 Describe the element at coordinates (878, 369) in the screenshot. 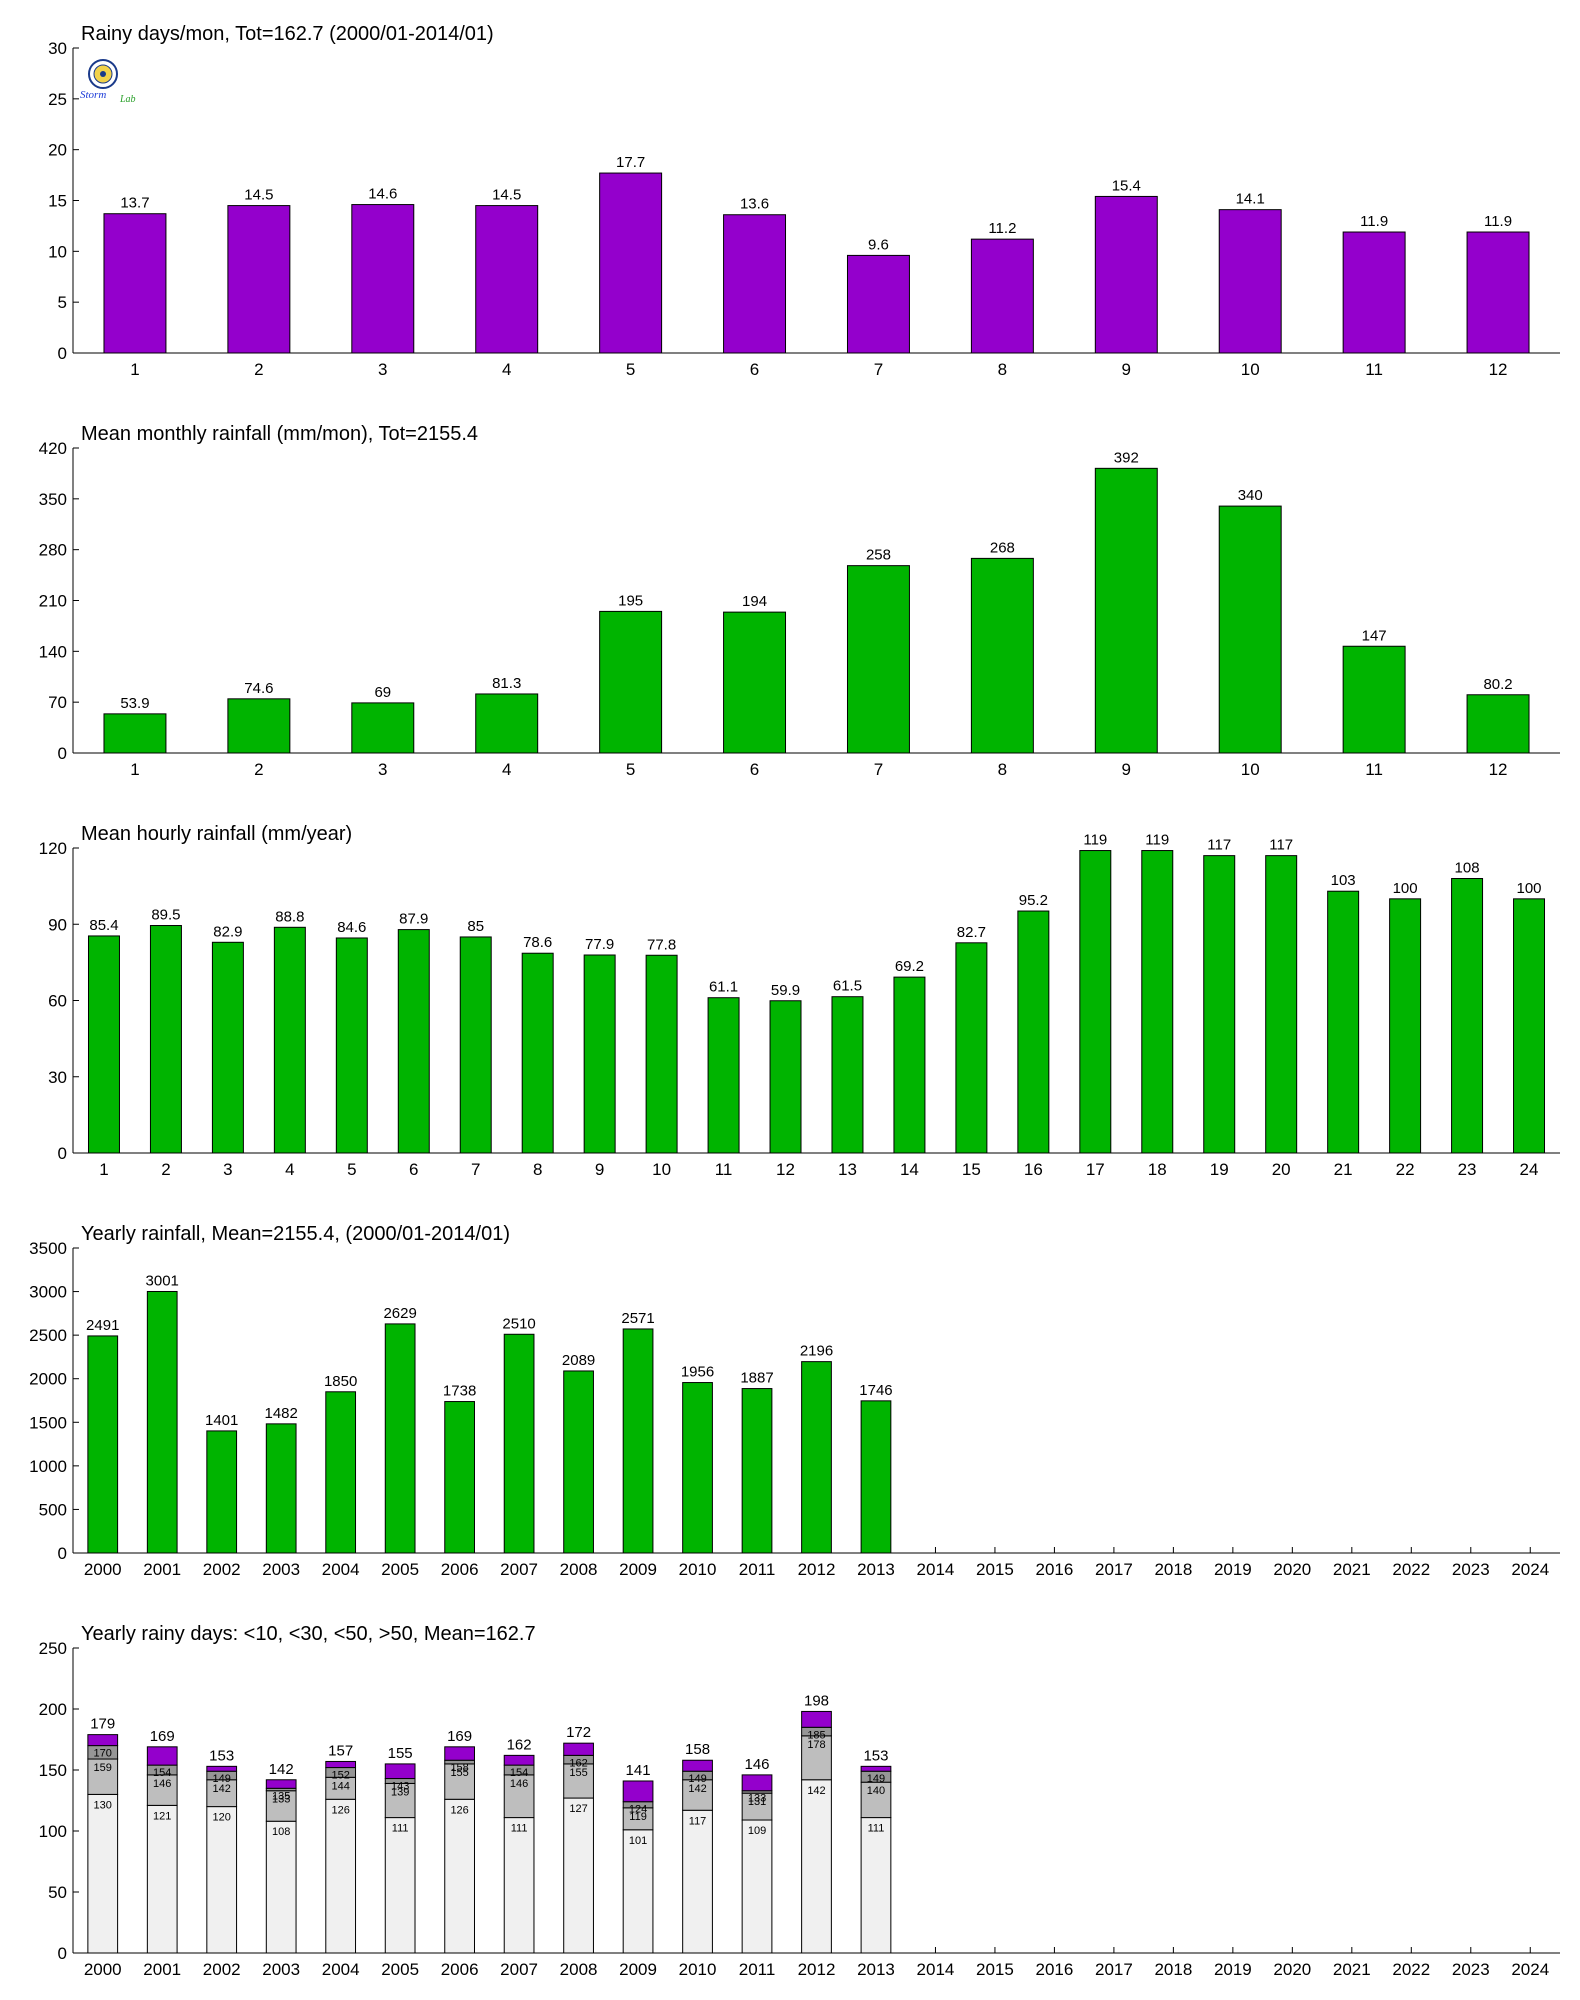

I see `x-tick-label: 7` at that location.